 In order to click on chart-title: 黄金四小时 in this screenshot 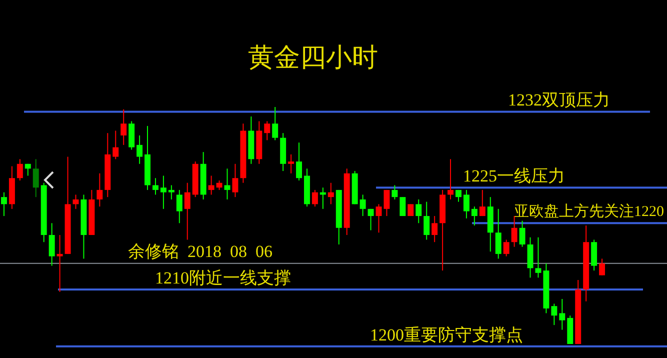, I will do `click(313, 57)`.